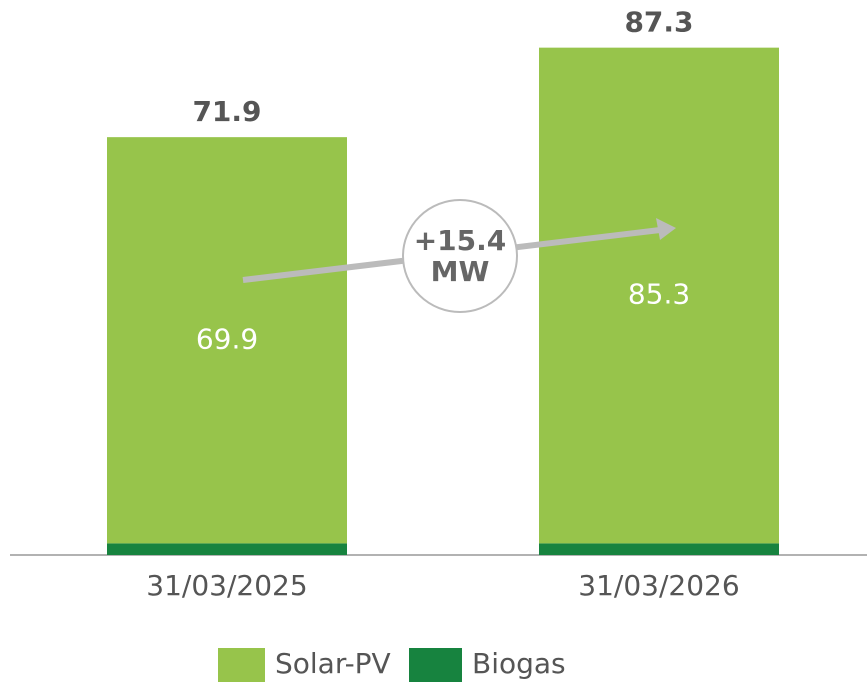 Image resolution: width=867 pixels, height=684 pixels. I want to click on value-label: 69.9, so click(227, 338).